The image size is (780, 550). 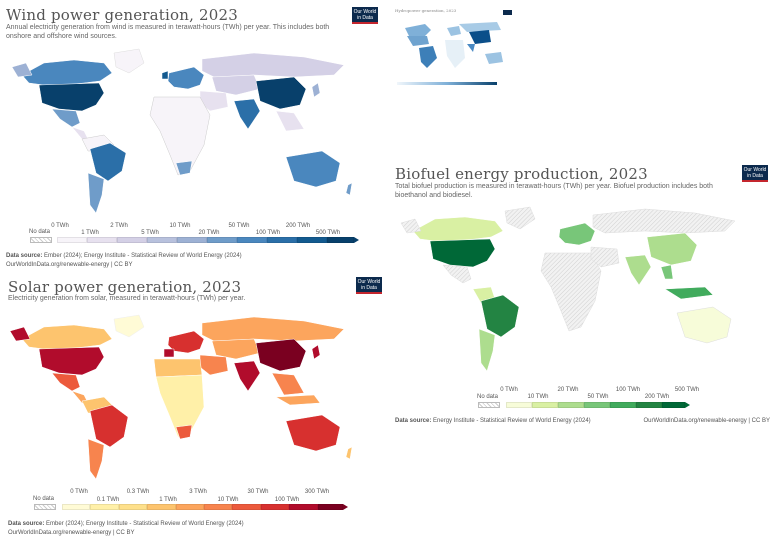 What do you see at coordinates (247, 376) in the screenshot?
I see `solar-india` at bounding box center [247, 376].